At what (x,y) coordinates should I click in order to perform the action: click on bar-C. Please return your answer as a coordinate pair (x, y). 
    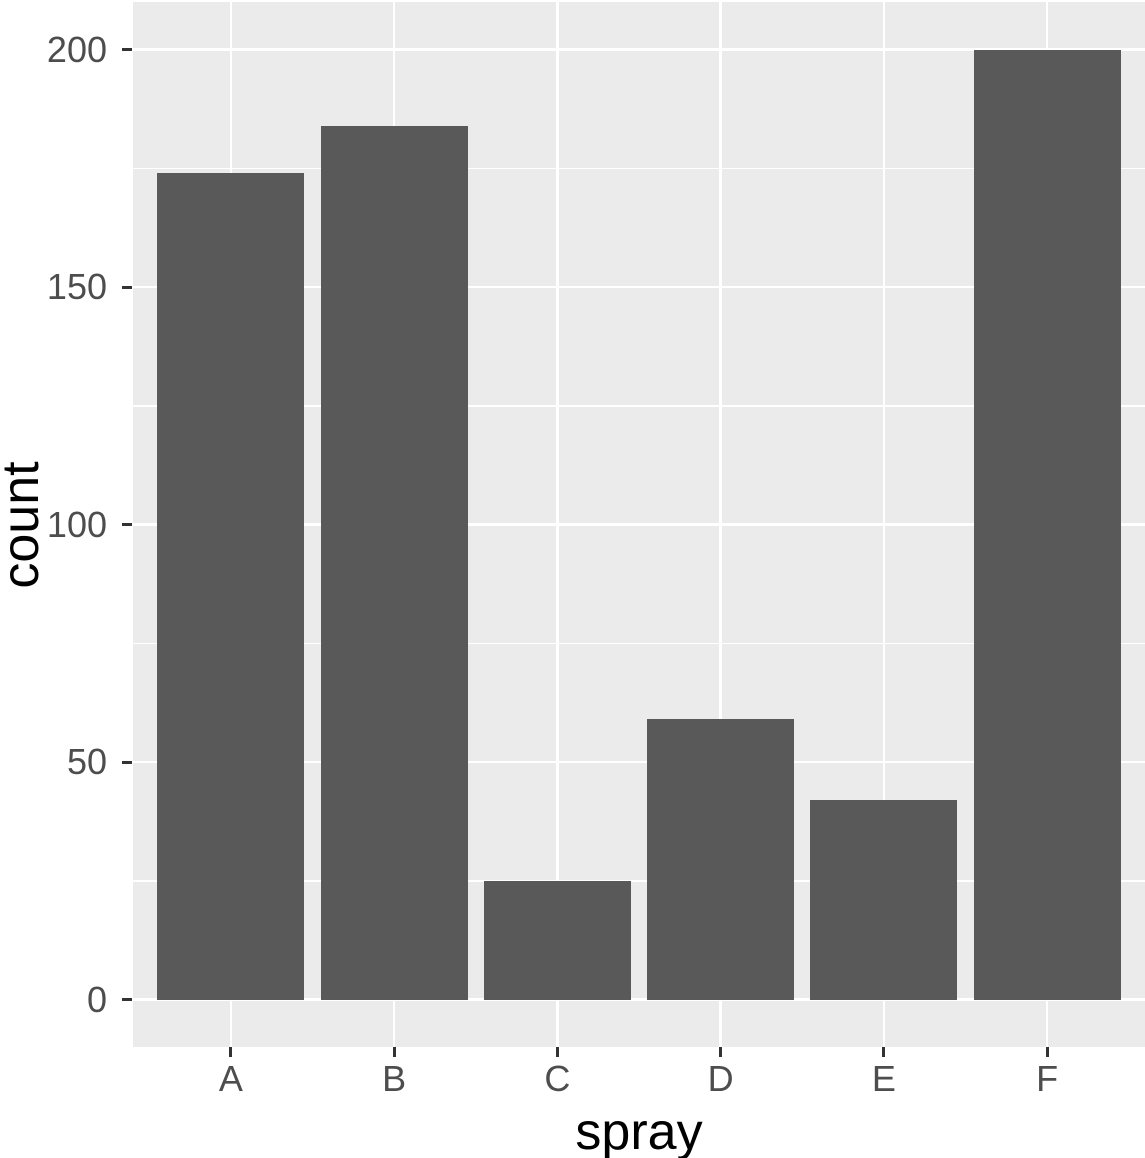
    Looking at the image, I should click on (557, 940).